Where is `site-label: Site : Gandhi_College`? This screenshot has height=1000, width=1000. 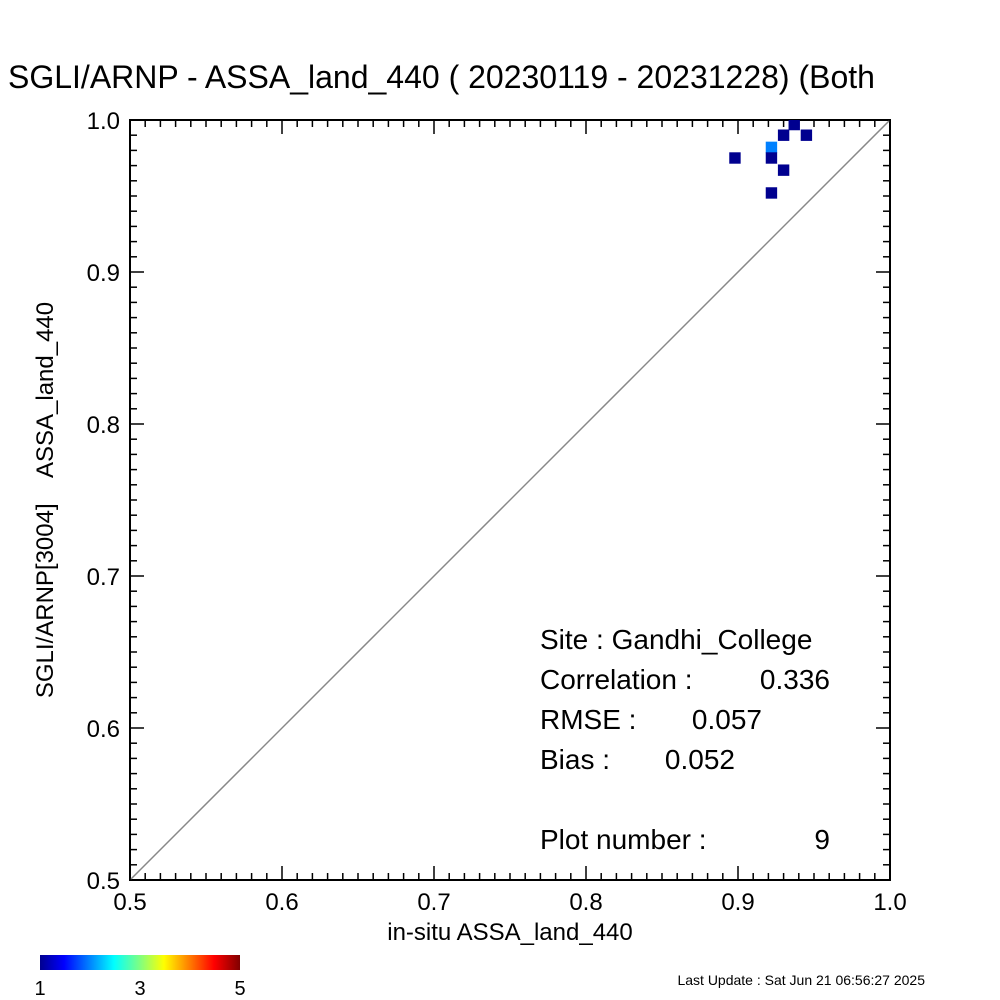 site-label: Site : Gandhi_College is located at coordinates (676, 639).